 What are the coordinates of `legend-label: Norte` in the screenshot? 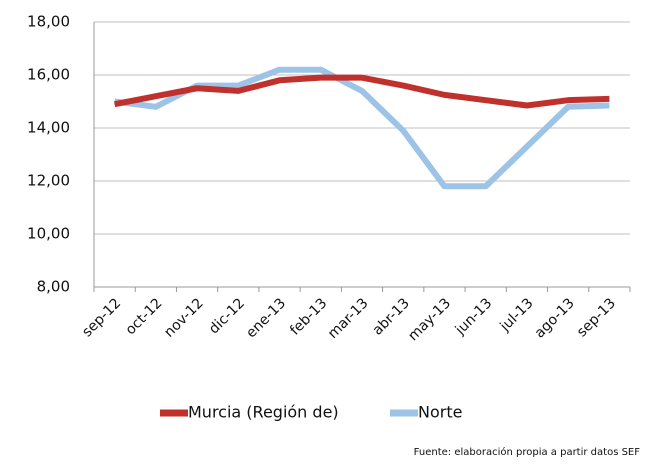 It's located at (440, 412).